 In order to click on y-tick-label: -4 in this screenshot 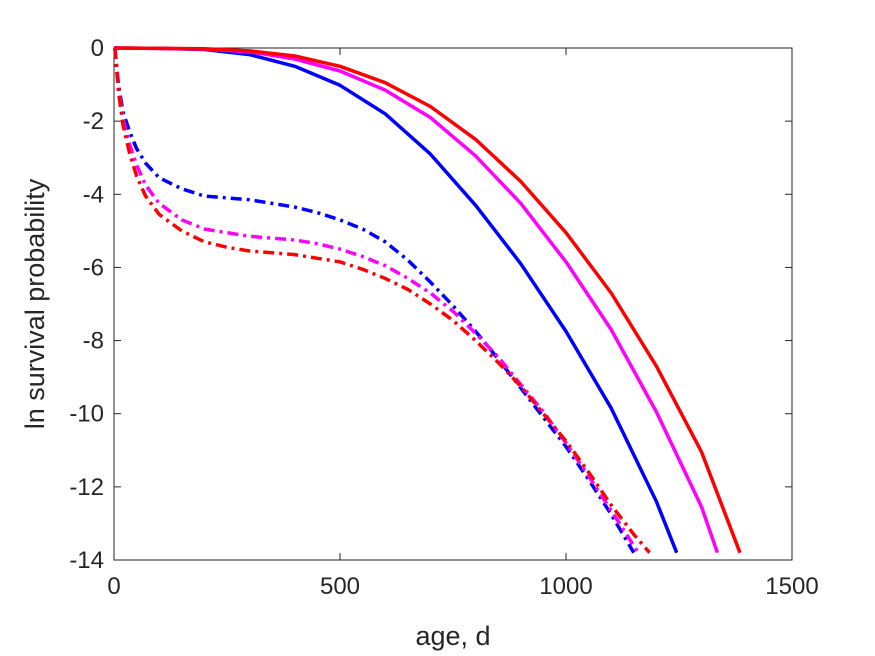, I will do `click(93, 194)`.